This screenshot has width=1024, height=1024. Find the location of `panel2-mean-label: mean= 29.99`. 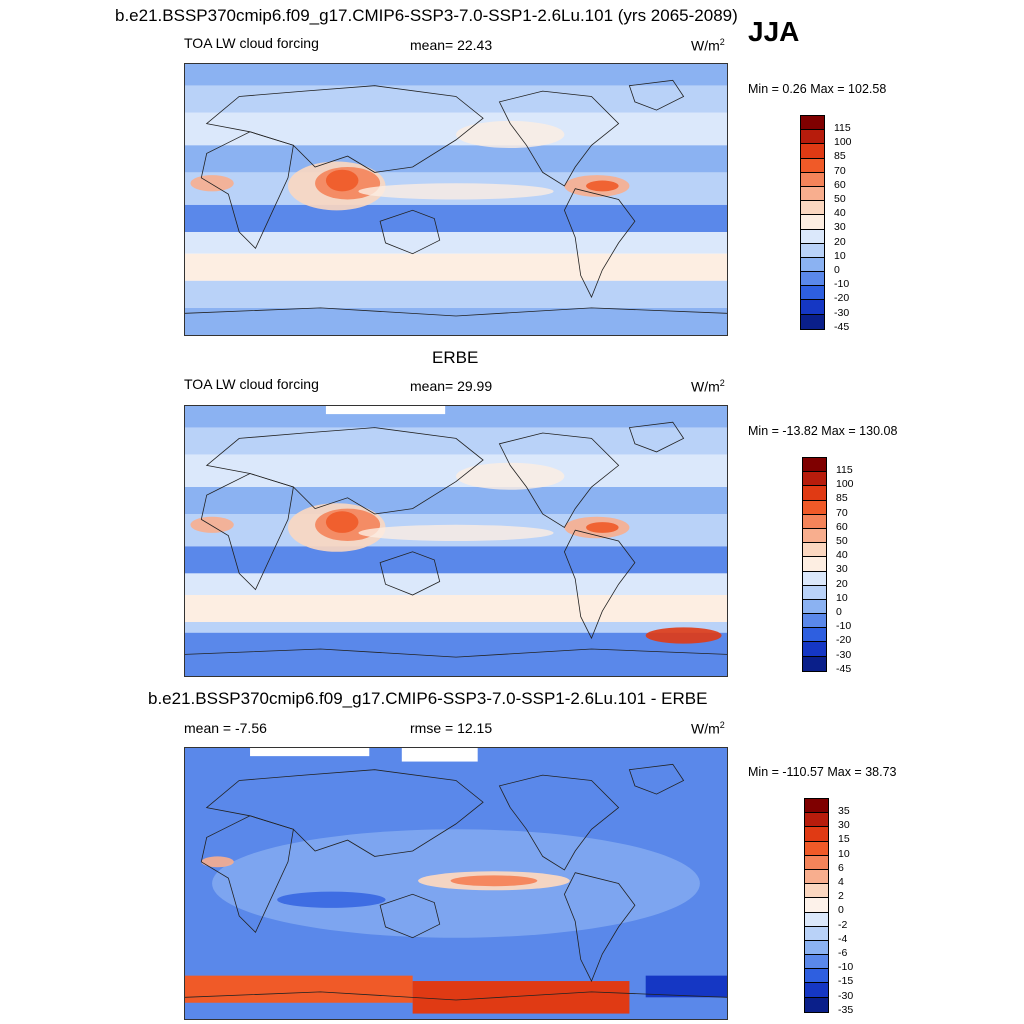

panel2-mean-label: mean= 29.99 is located at coordinates (451, 386).